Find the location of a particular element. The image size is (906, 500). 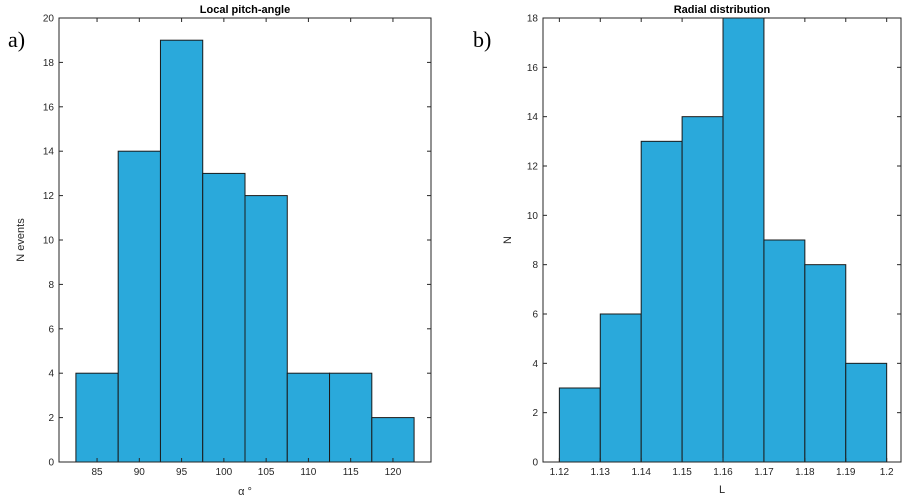

x-tick-label: 1.19 is located at coordinates (846, 472).